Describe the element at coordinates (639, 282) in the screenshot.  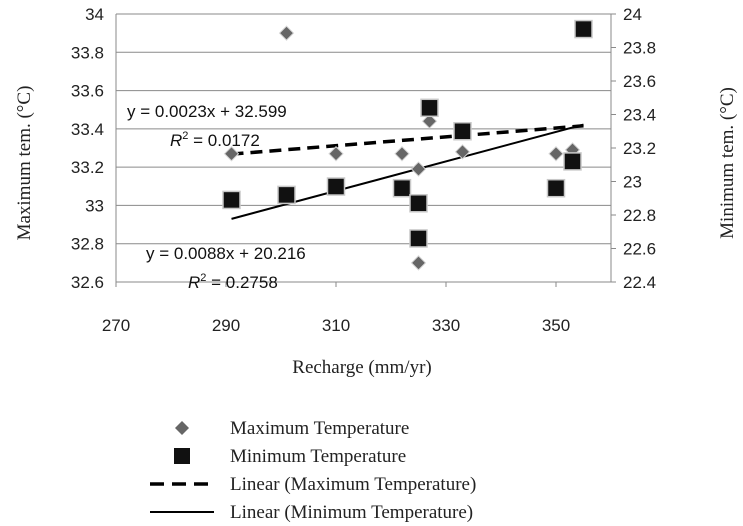
I see `y2-tick-label: 22.4` at that location.